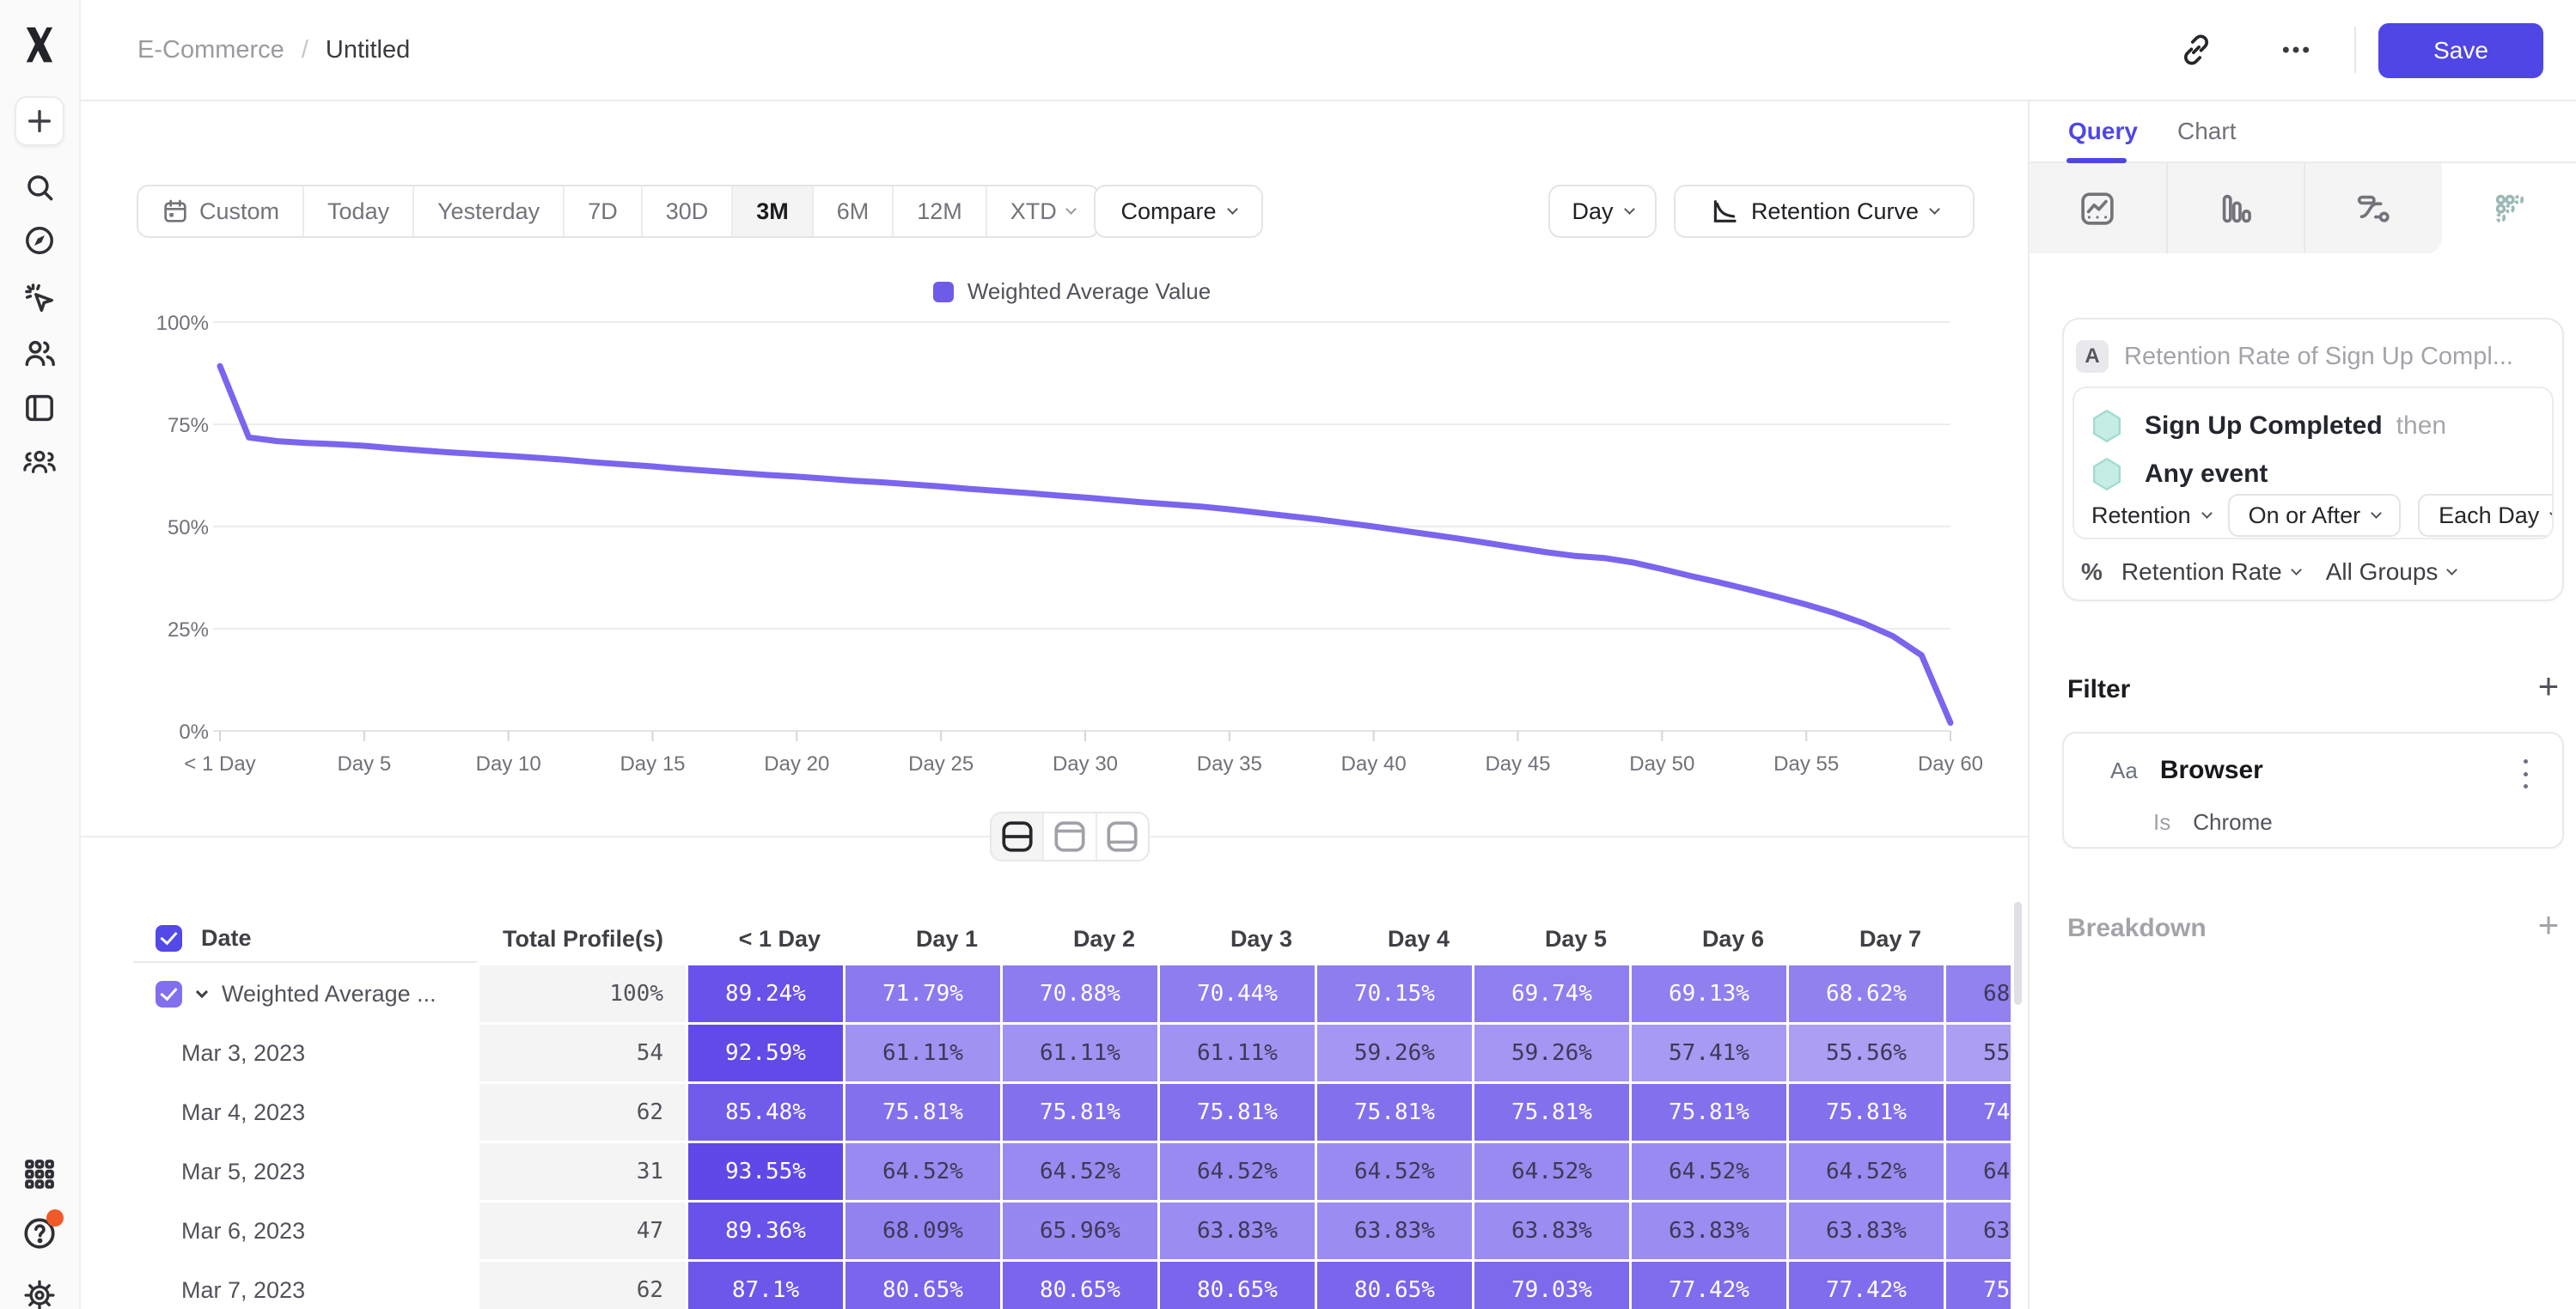  Describe the element at coordinates (2508, 208) in the screenshot. I see `viz-retention-icon` at that location.